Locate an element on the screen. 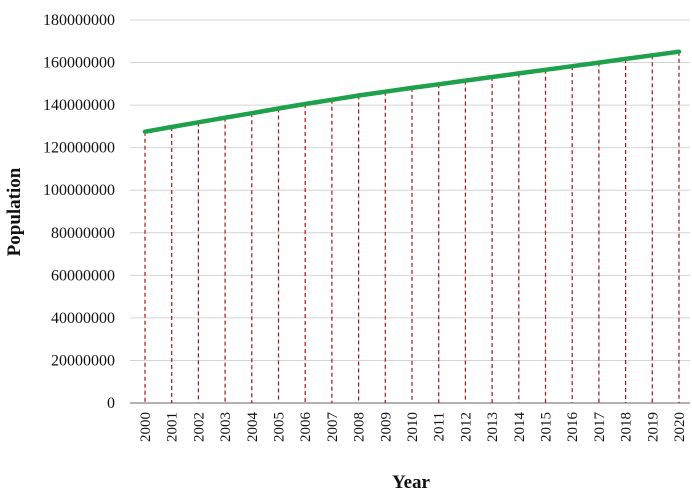 The width and height of the screenshot is (692, 496). x-tick-label: 2016 is located at coordinates (573, 427).